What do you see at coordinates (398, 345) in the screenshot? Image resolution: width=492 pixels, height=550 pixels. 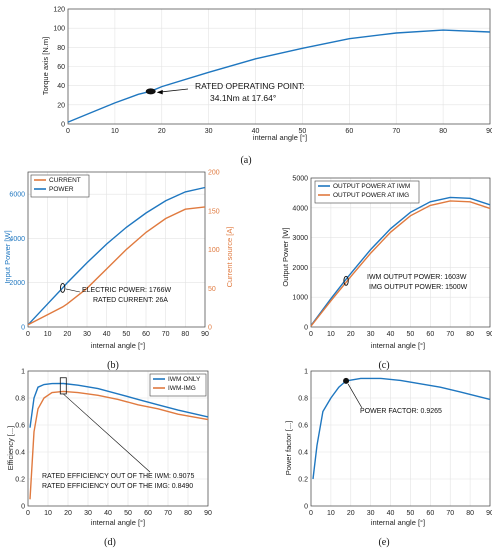 I see `xlabel-c: internal angle [°]` at bounding box center [398, 345].